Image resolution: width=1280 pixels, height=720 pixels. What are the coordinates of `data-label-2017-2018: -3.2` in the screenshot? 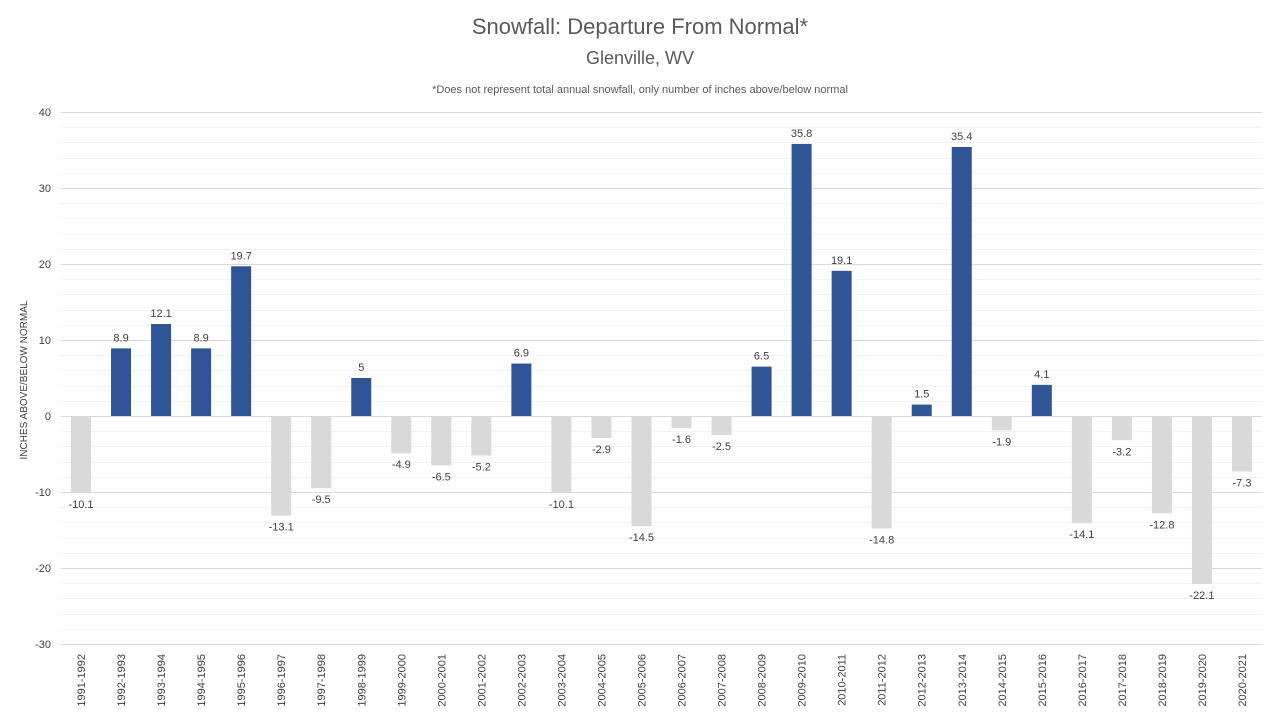 It's located at (1121, 452).